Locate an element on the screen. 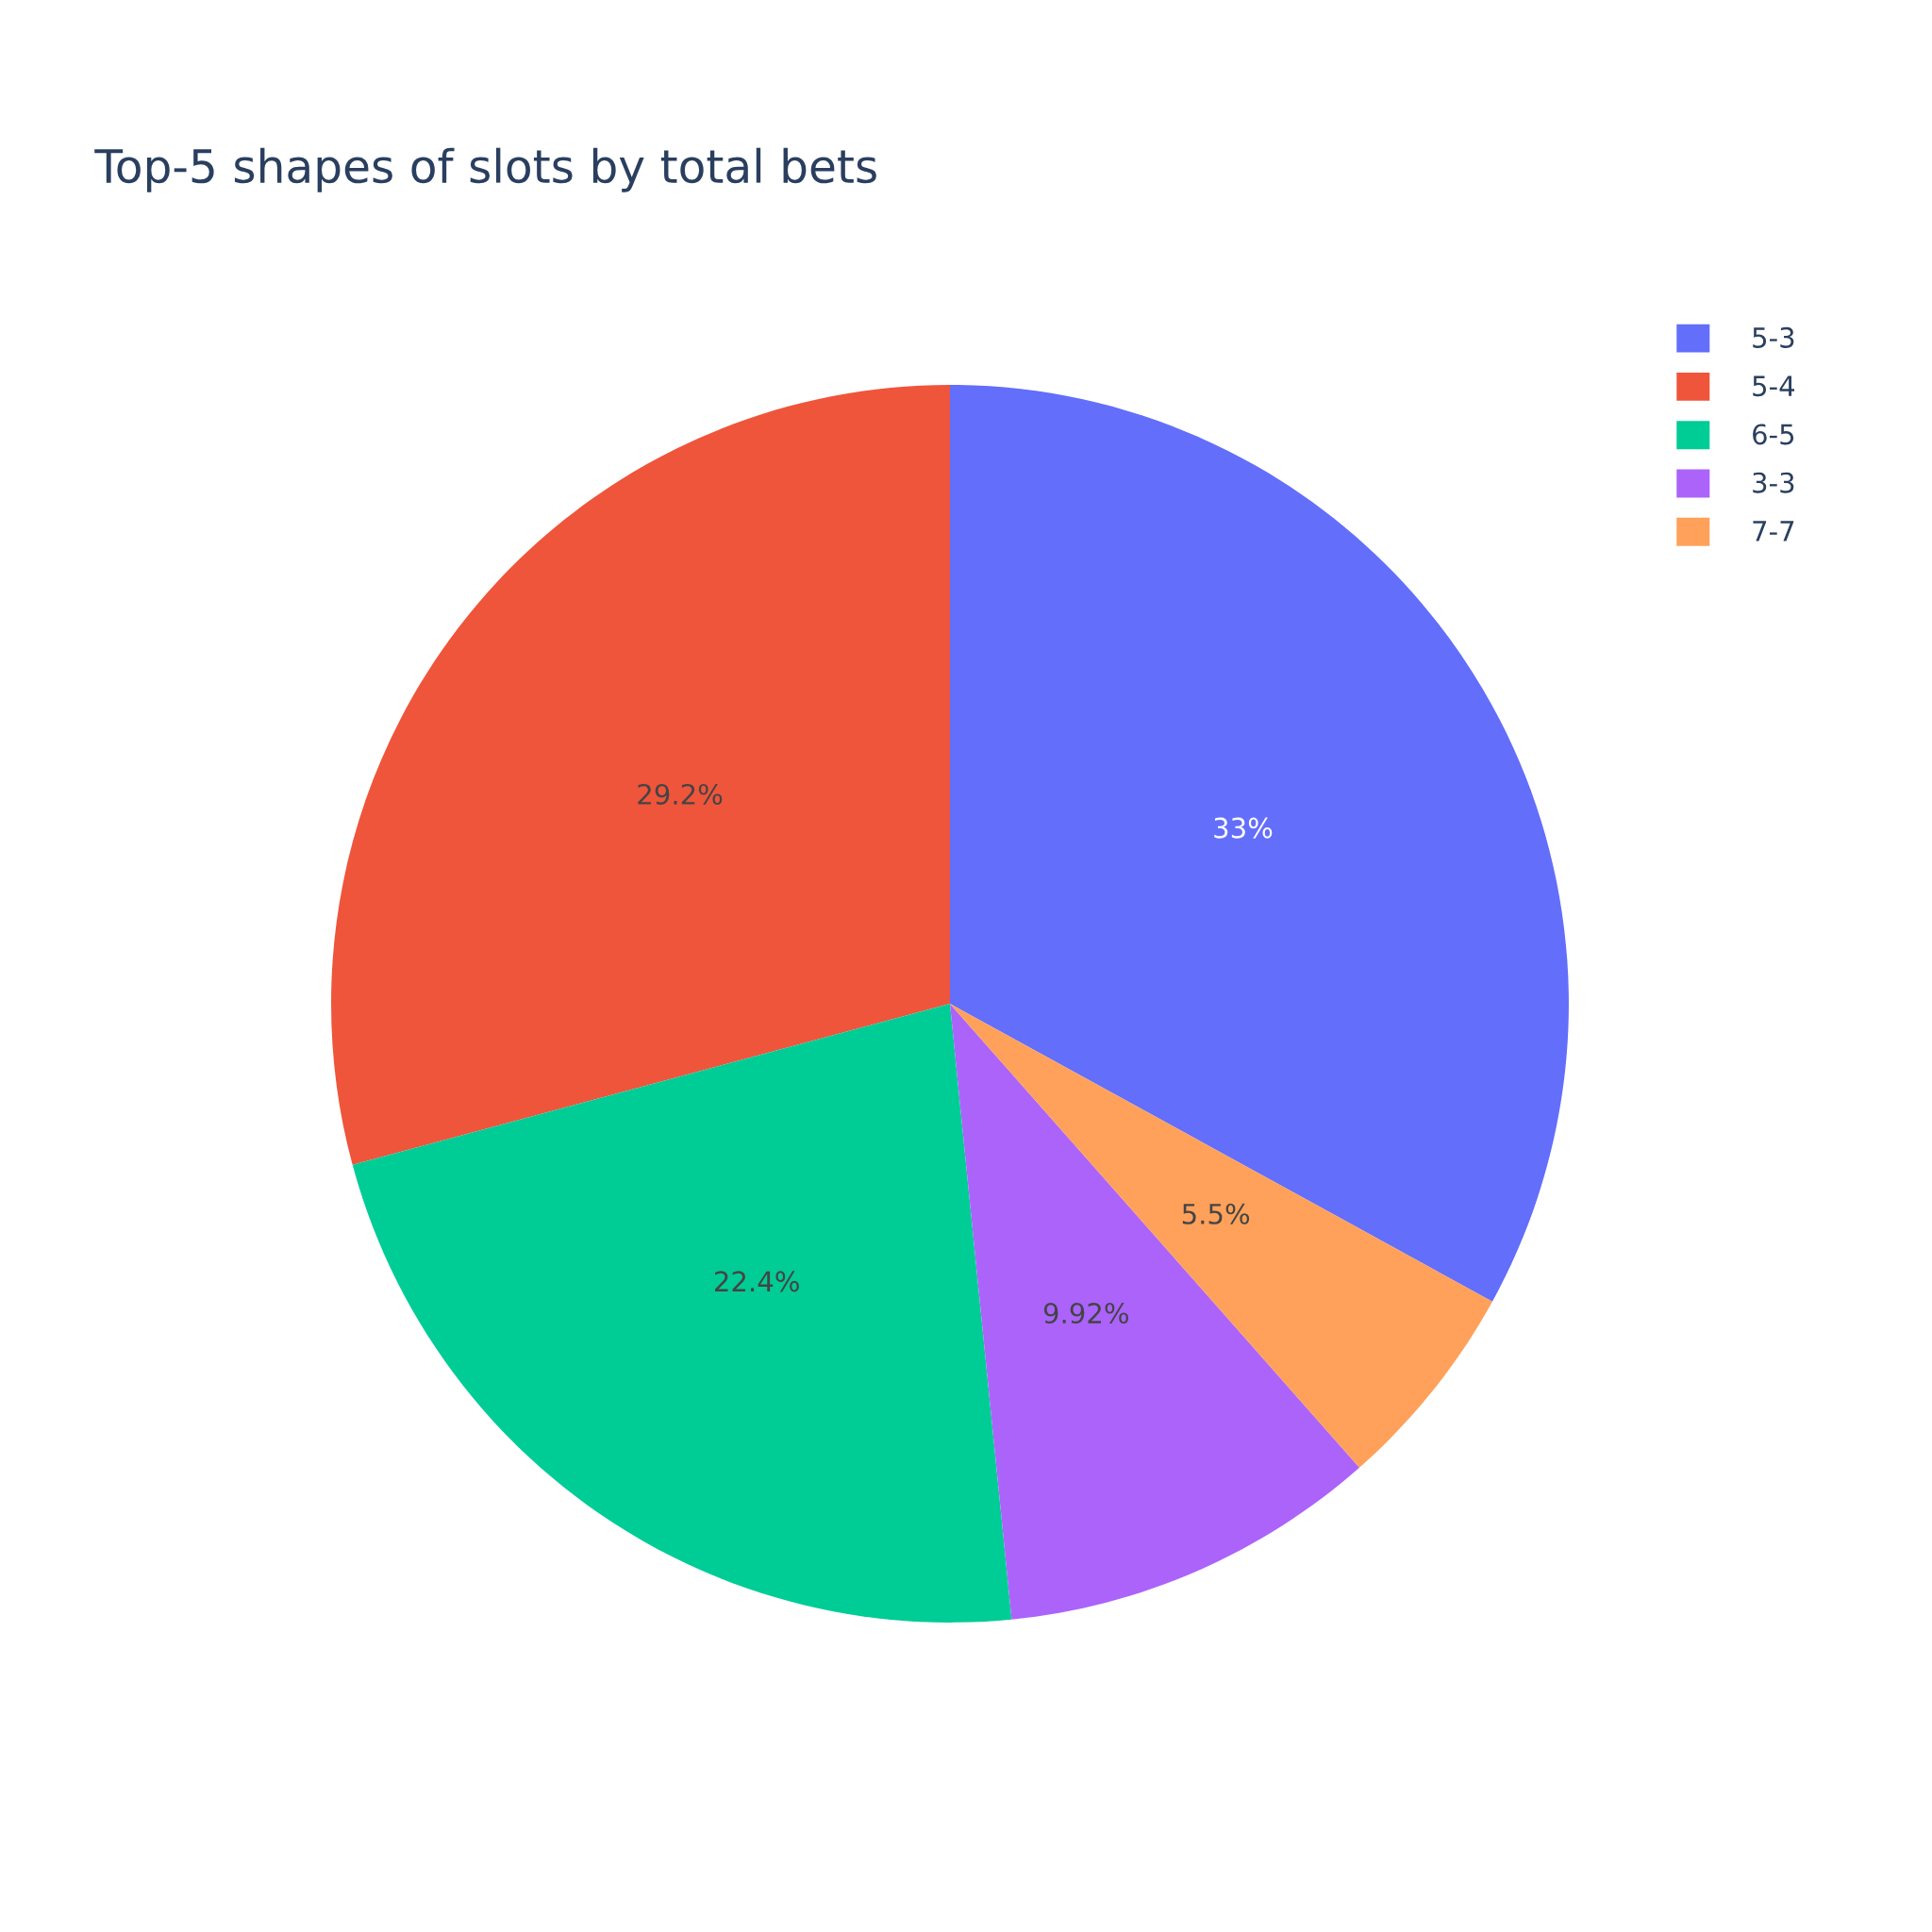 The image size is (1932, 1932). legend-label: 3-3 is located at coordinates (1773, 483).